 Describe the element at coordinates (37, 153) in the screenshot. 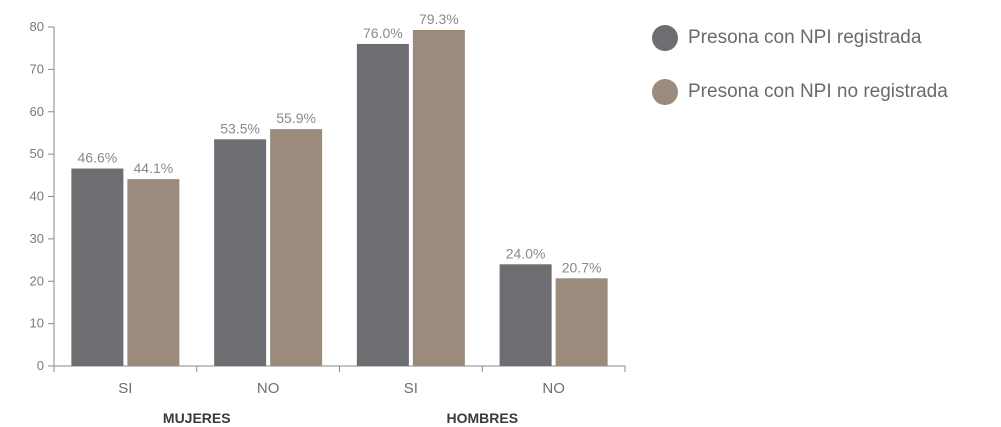

I see `y-tick-label: 50` at that location.